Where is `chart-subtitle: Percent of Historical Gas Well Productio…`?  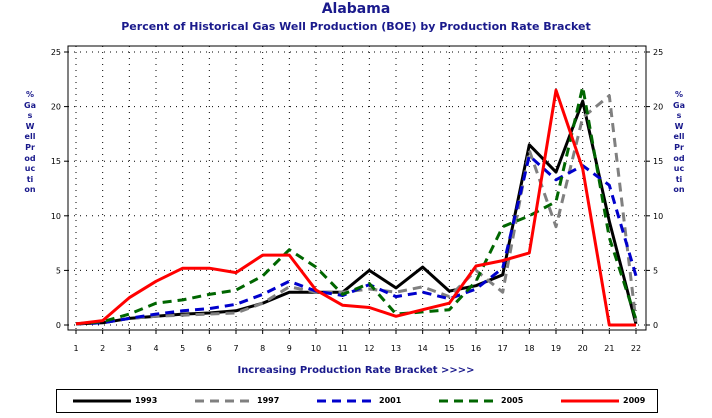
chart-subtitle: Percent of Historical Gas Well Productio… is located at coordinates (356, 26).